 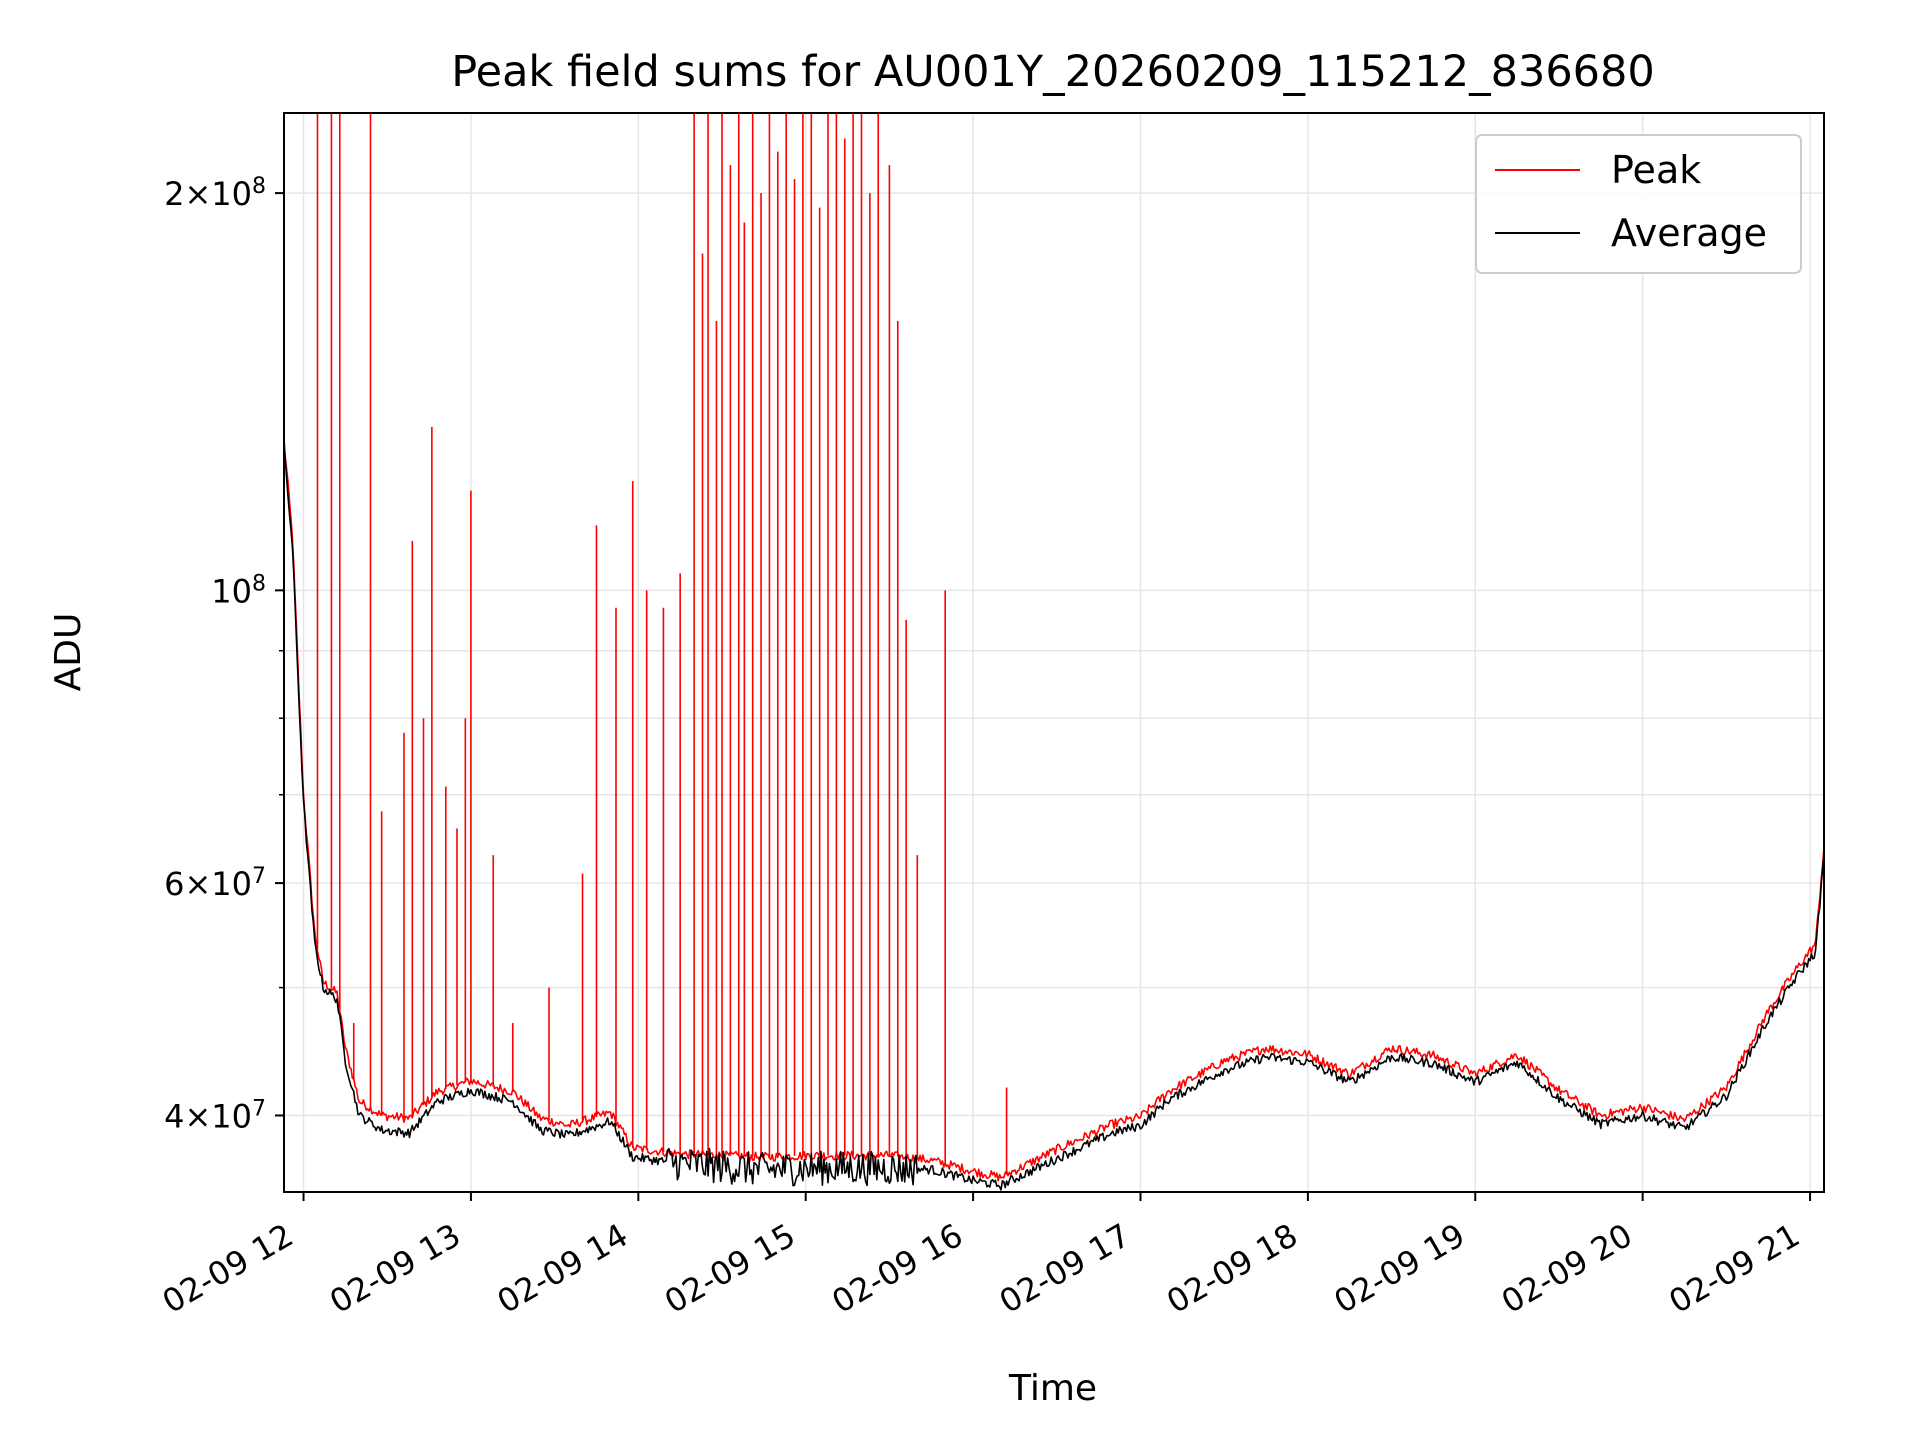 I want to click on y-tick-label: 2×108, so click(x=215, y=194).